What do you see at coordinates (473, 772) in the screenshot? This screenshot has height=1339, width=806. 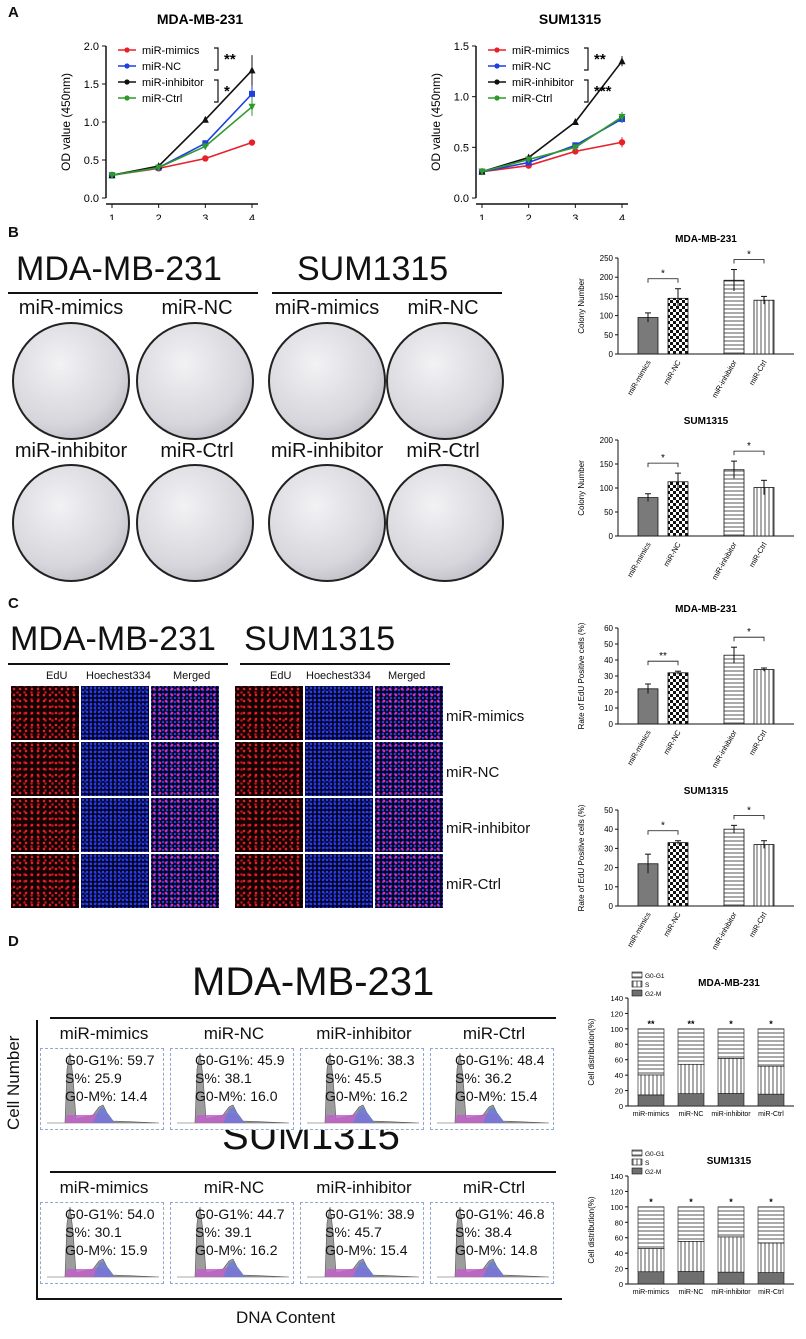 I see `edu-row-label-nc: miR-NC` at bounding box center [473, 772].